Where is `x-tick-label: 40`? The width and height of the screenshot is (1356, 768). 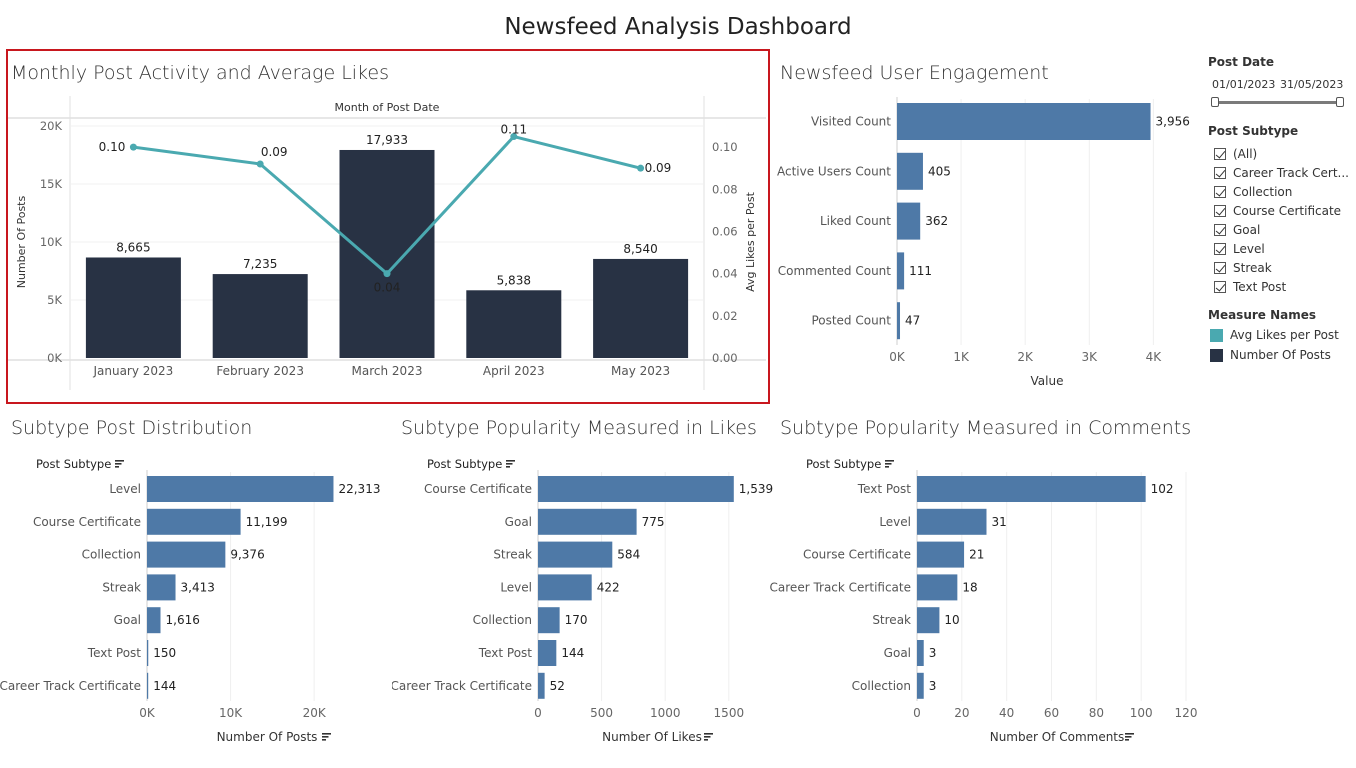
x-tick-label: 40 is located at coordinates (1006, 713).